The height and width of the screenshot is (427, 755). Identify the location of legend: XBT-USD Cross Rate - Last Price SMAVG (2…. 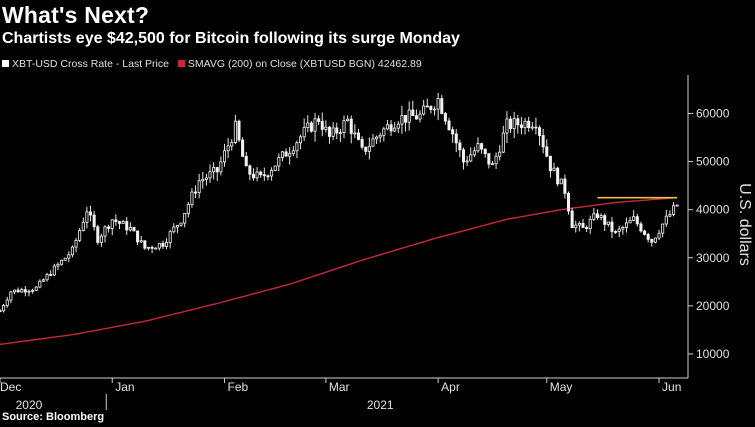
(215, 64).